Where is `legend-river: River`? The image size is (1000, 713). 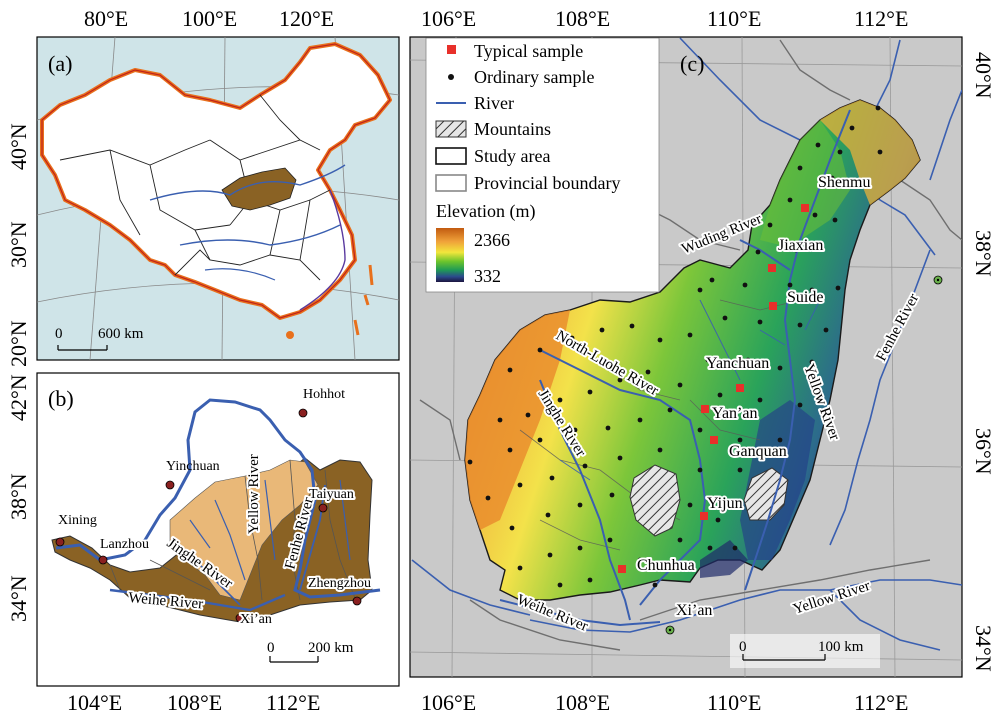 legend-river: River is located at coordinates (494, 103).